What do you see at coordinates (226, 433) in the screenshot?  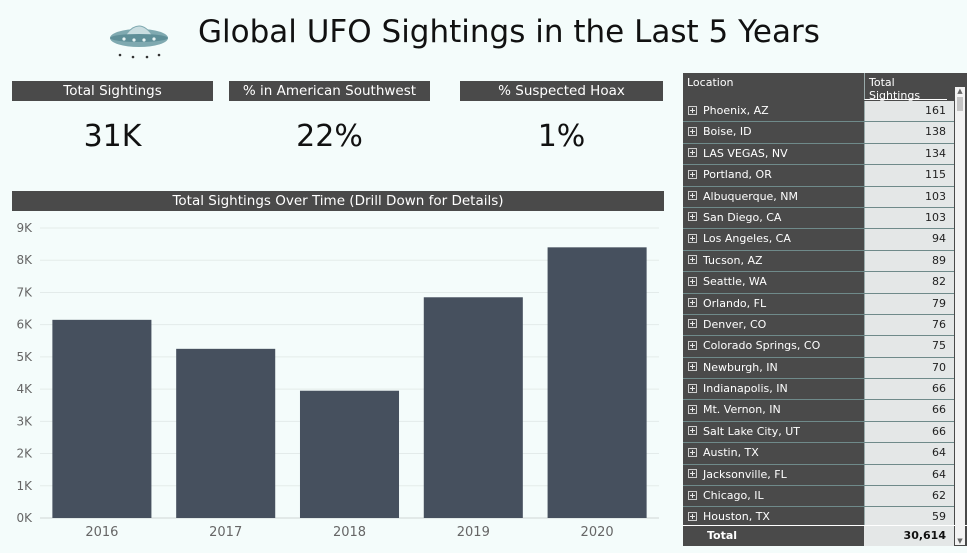 I see `bar-2017` at bounding box center [226, 433].